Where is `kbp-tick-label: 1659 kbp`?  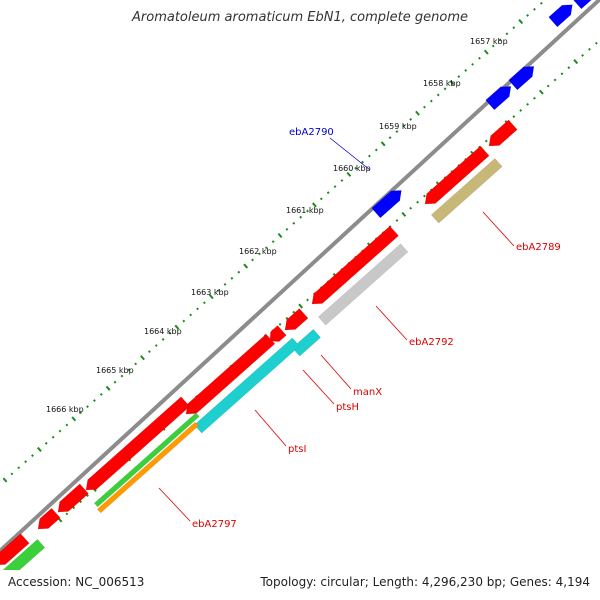
kbp-tick-label: 1659 kbp is located at coordinates (398, 126).